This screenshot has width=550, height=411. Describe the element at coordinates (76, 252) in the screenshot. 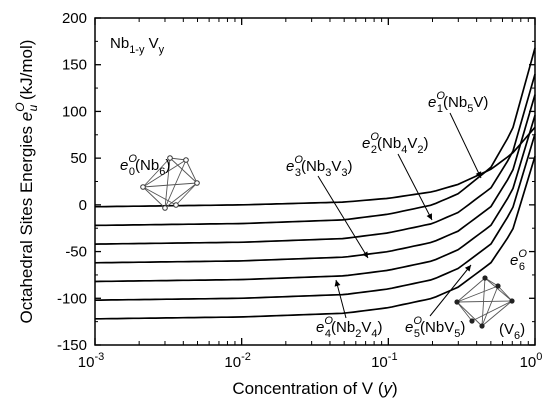

I see `y-tick-label: -50` at that location.